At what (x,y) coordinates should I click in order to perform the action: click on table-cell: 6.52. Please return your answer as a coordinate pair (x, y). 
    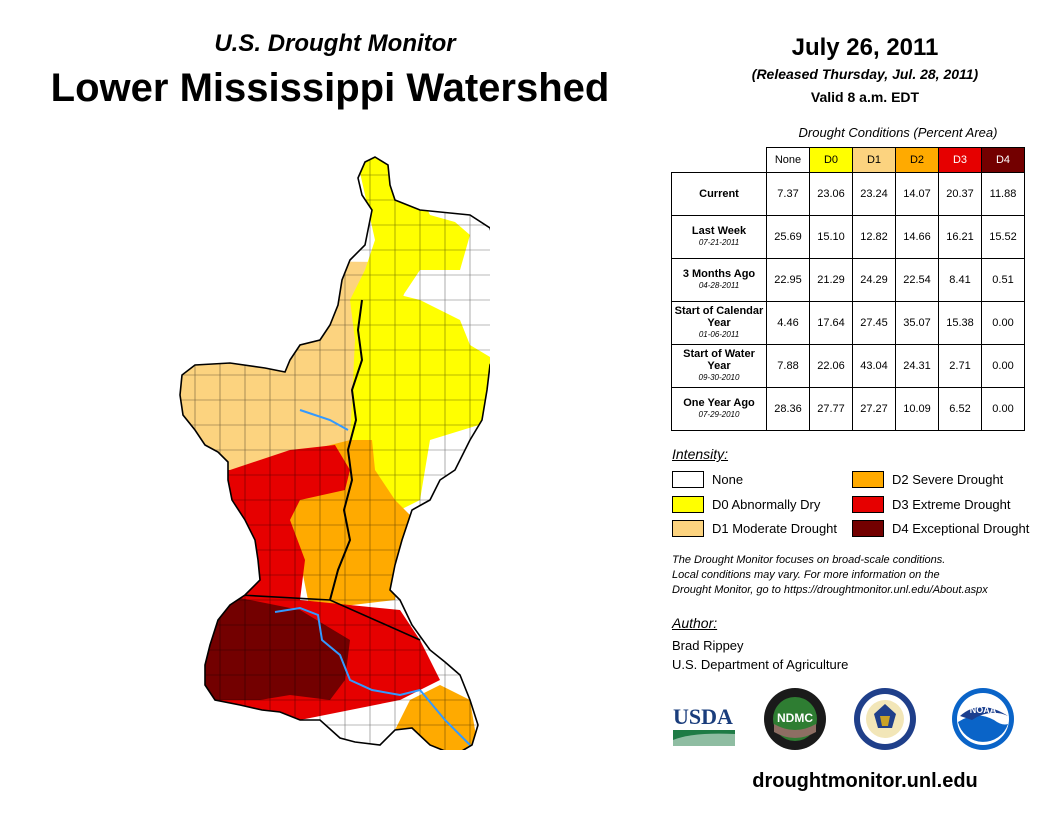
    Looking at the image, I should click on (960, 409).